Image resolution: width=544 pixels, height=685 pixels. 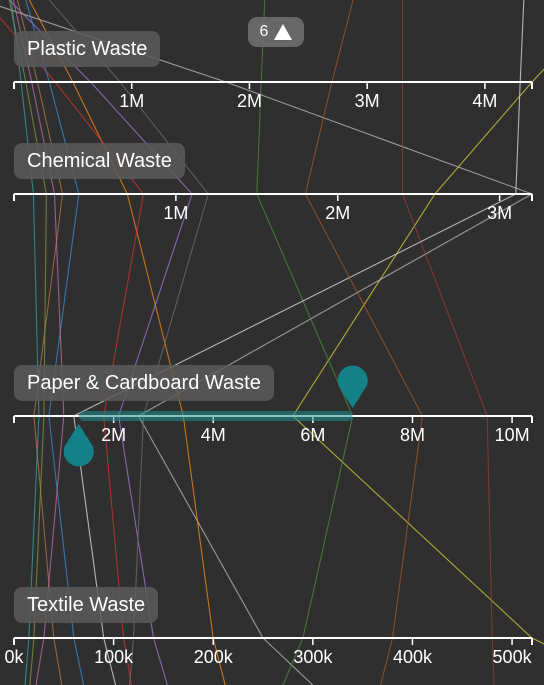 What do you see at coordinates (312, 435) in the screenshot?
I see `tick-label-paper-2: 6M` at bounding box center [312, 435].